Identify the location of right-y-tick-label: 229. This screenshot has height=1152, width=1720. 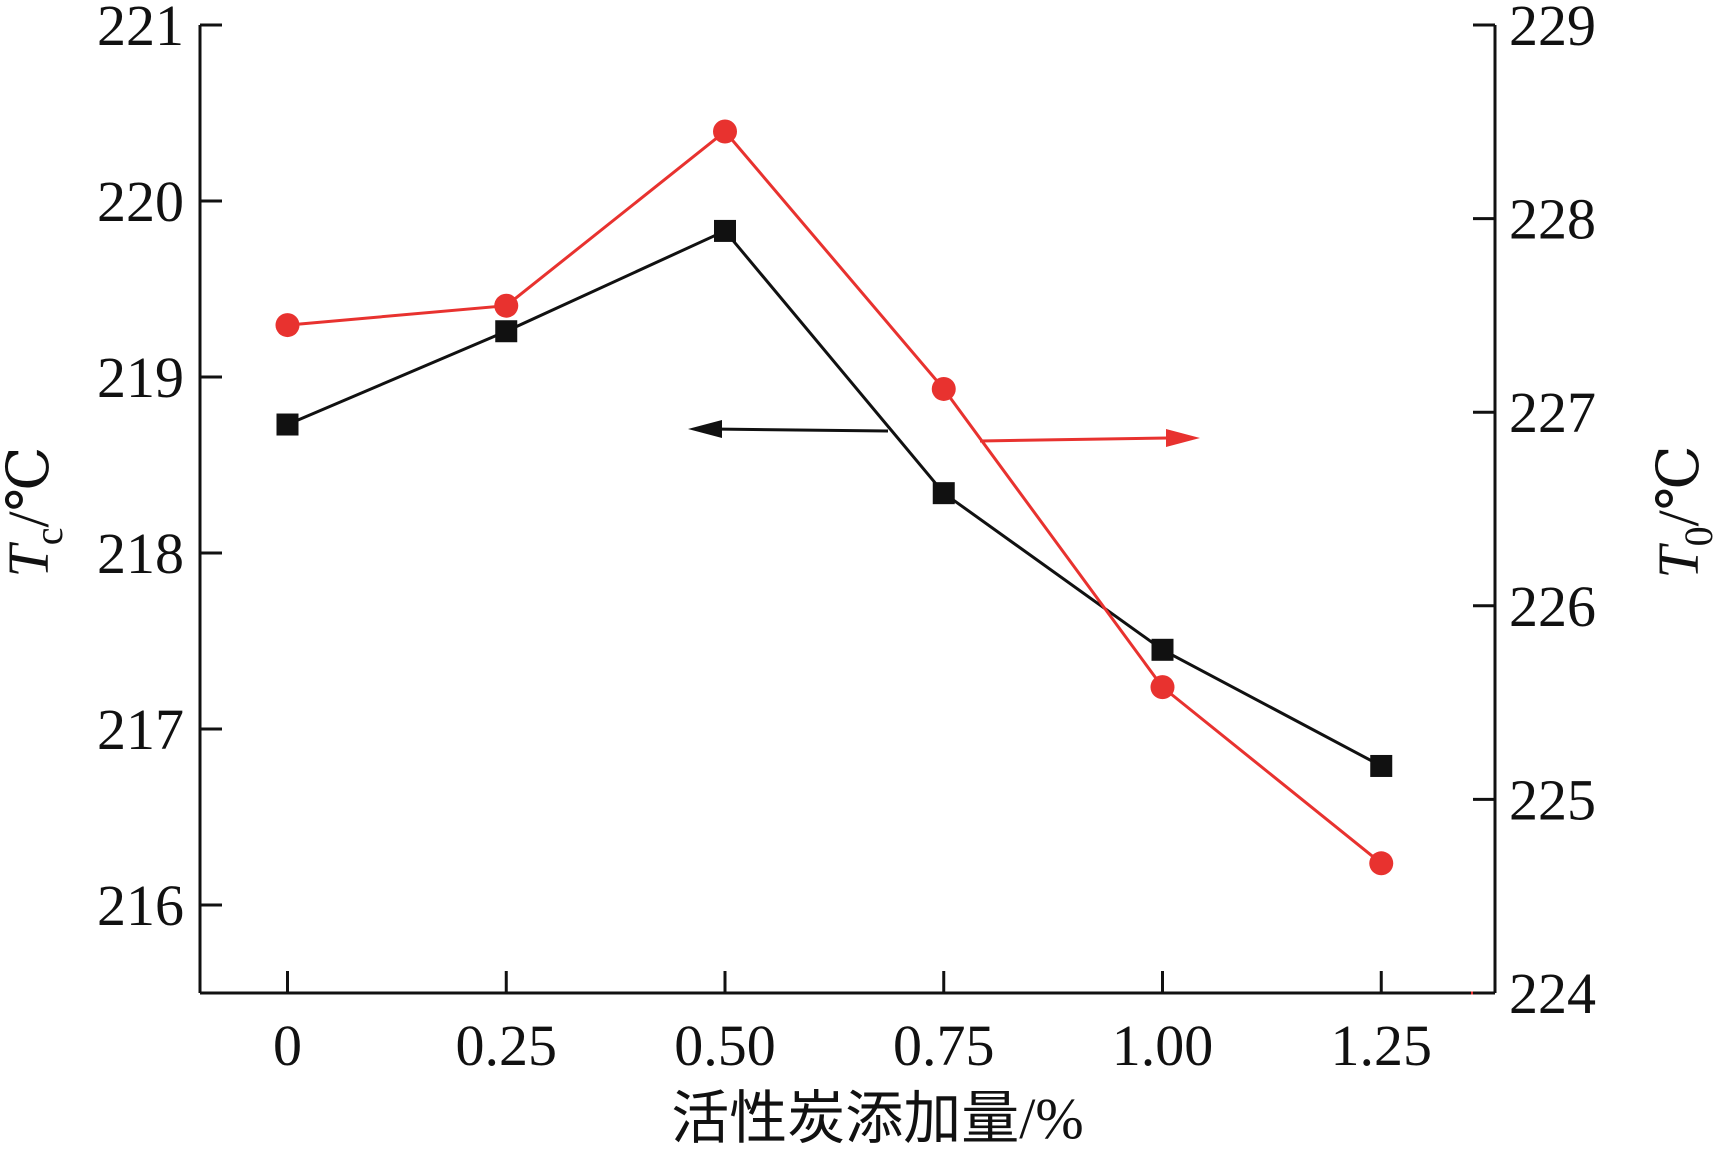
(1552, 29).